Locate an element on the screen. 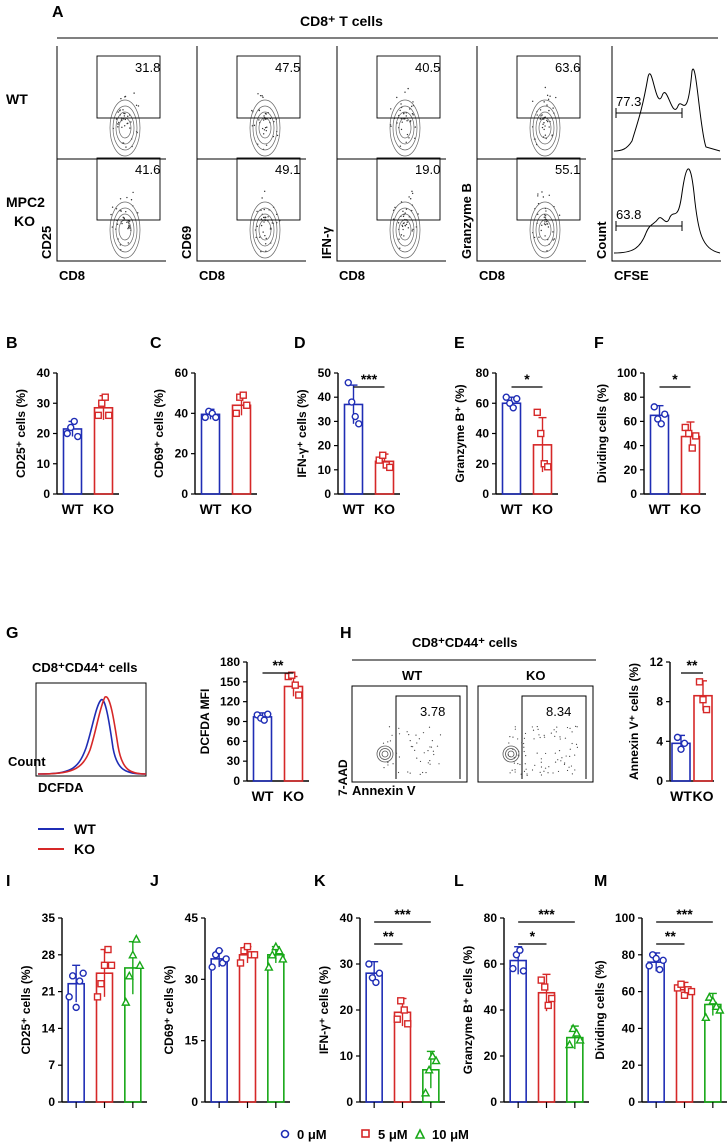 The image size is (728, 1145). x-tick-label: WT is located at coordinates (211, 509).